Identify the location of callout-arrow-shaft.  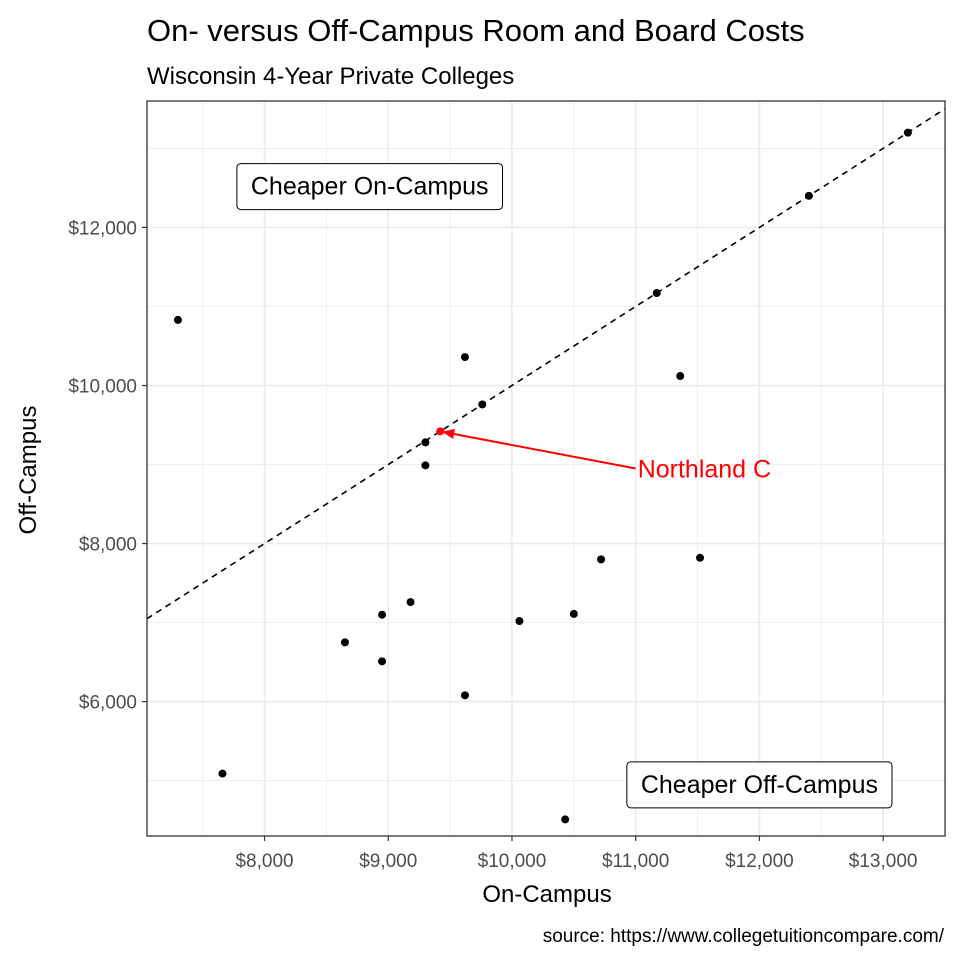
(542, 451).